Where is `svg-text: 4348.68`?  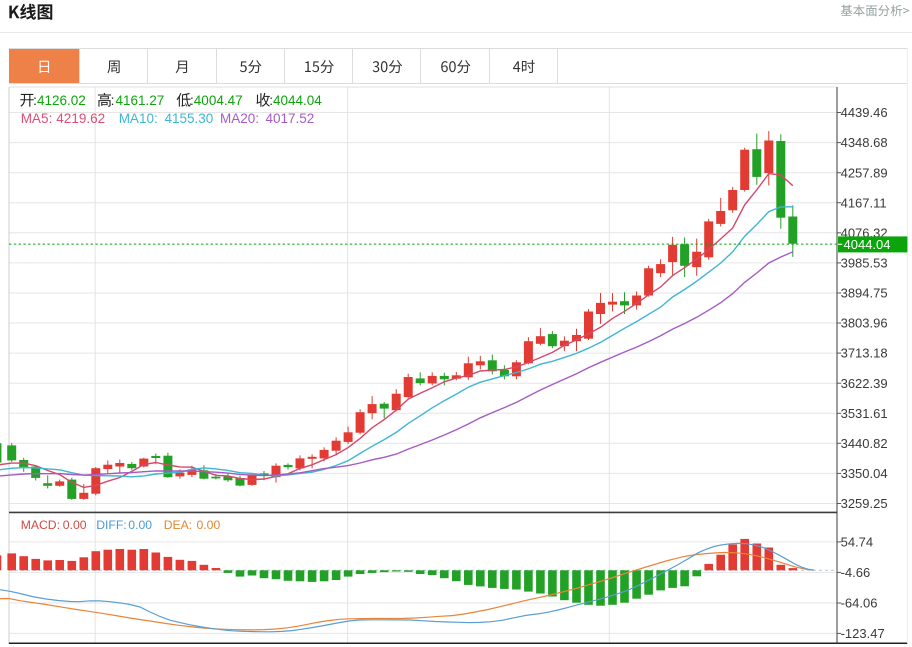
svg-text: 4348.68 is located at coordinates (864, 142).